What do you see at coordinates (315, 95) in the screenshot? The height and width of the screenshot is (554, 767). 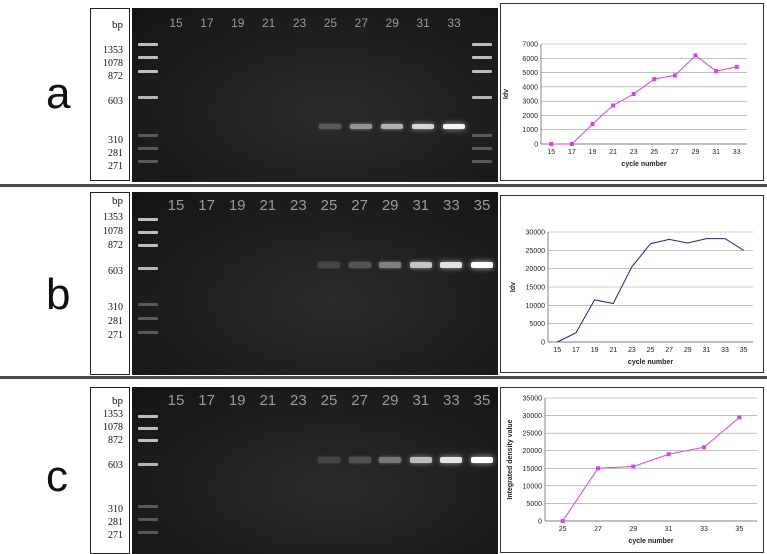 I see `gel-image-a: 15 17 19 21 23 25 27 29 31 33` at bounding box center [315, 95].